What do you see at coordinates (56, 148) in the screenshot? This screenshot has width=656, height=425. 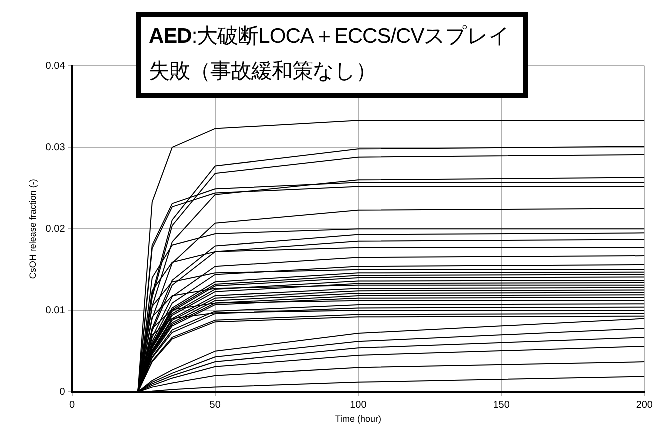 I see `y-tick-label: 0.03` at bounding box center [56, 148].